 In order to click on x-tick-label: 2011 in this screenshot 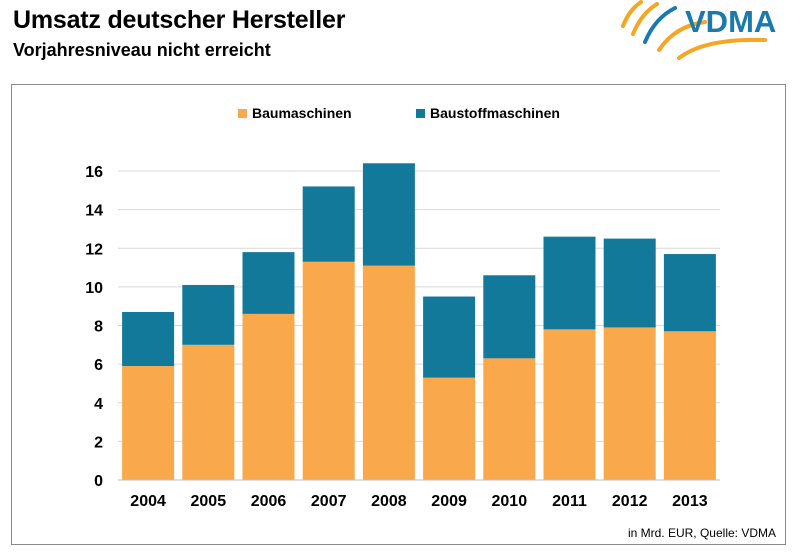, I will do `click(569, 501)`.